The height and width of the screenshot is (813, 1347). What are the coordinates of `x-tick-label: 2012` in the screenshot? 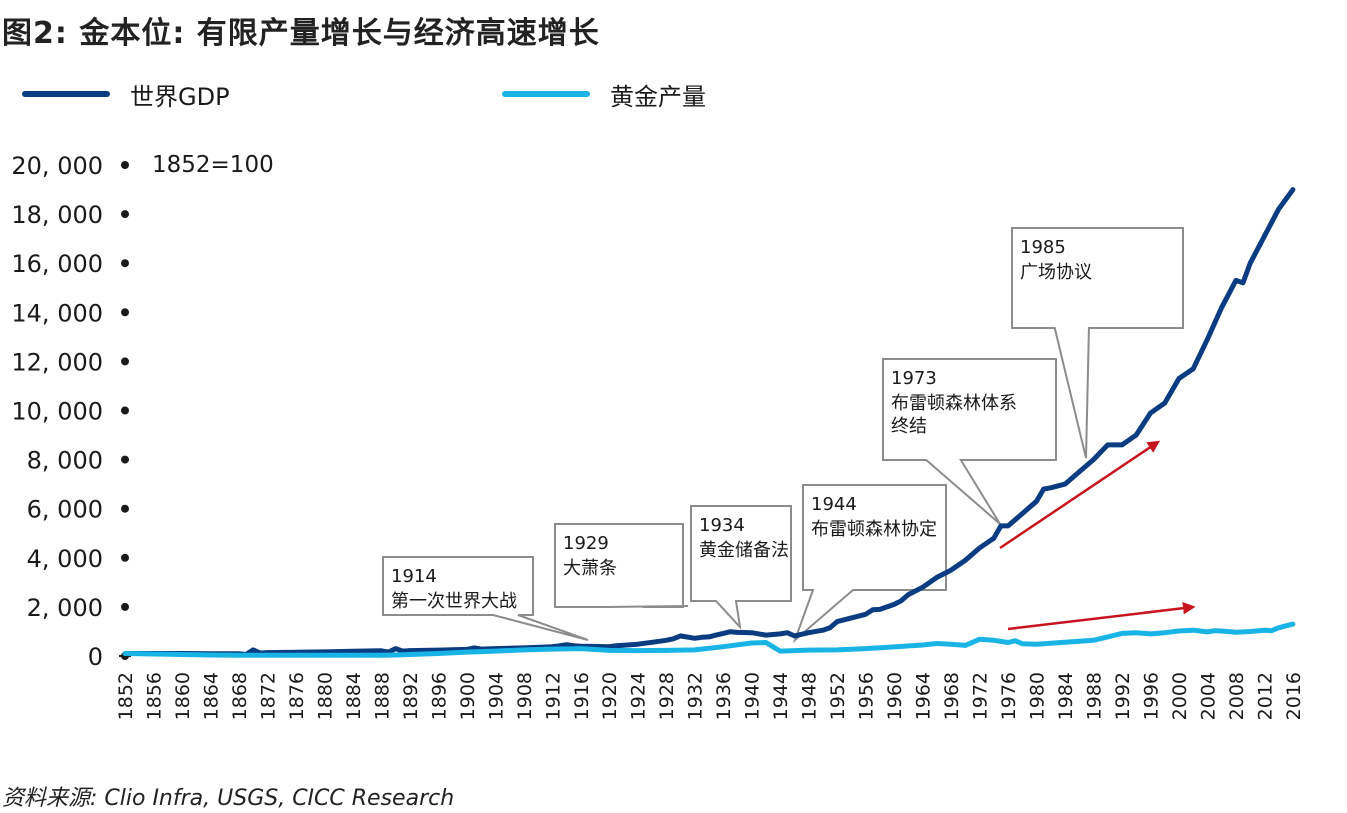 It's located at (1265, 696).